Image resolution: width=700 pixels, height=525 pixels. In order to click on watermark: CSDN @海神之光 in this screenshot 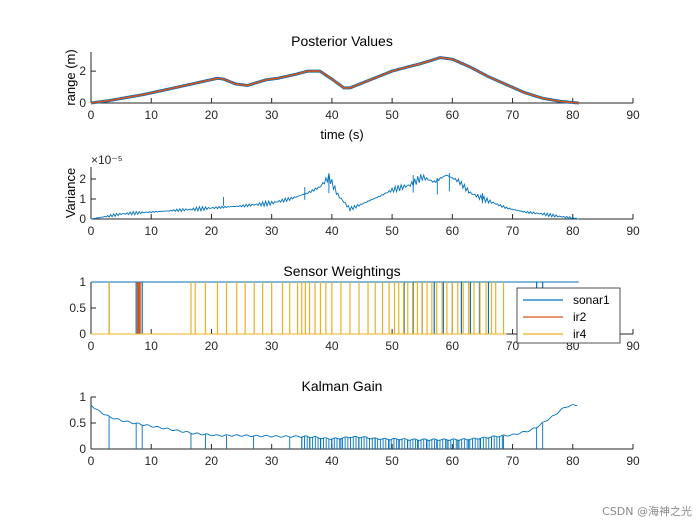, I will do `click(647, 511)`.